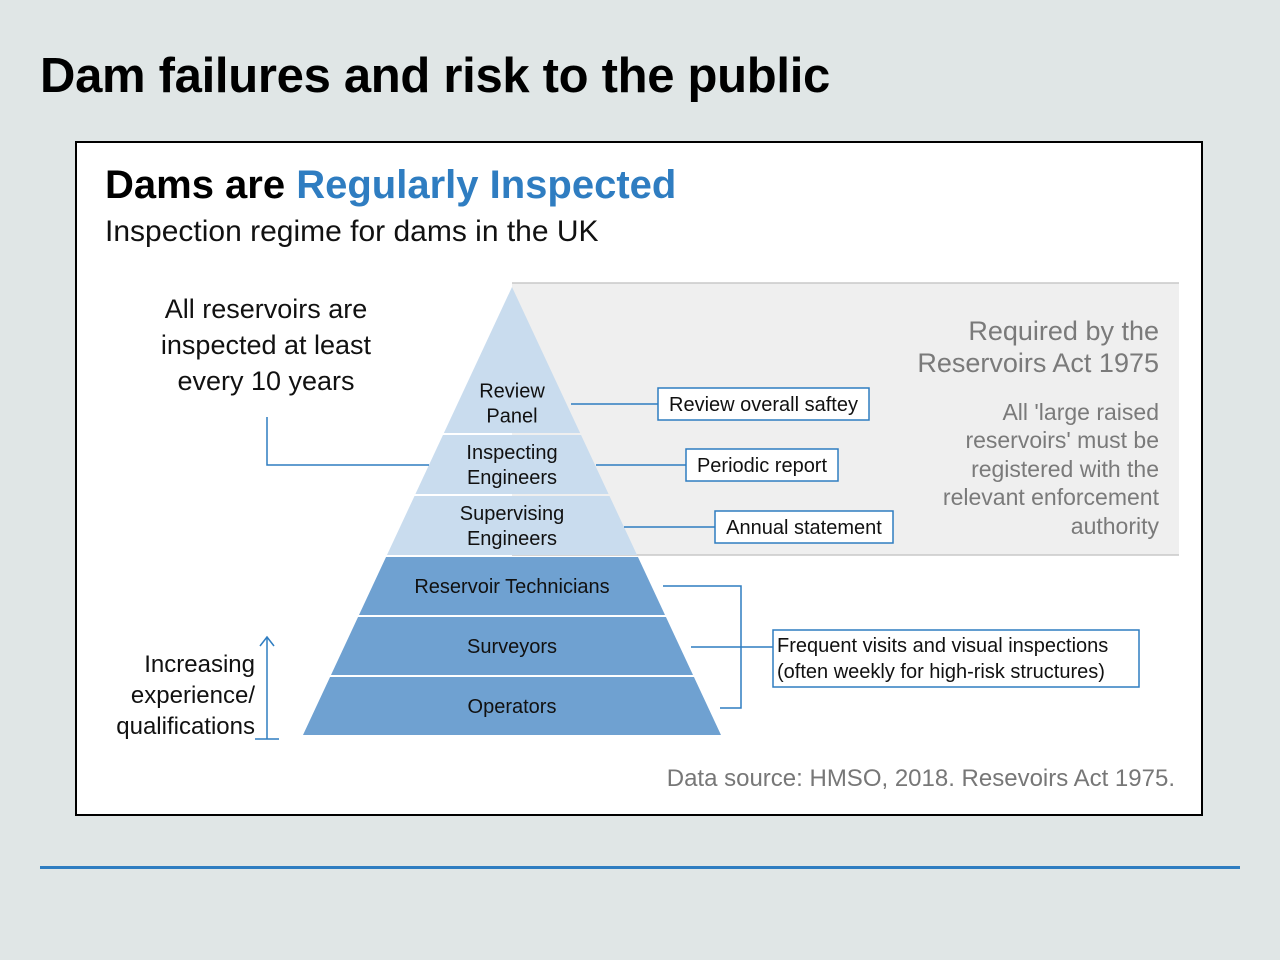 The height and width of the screenshot is (960, 1280). Describe the element at coordinates (265, 381) in the screenshot. I see `note-all-reservoirs-line-3: every 10 years` at that location.